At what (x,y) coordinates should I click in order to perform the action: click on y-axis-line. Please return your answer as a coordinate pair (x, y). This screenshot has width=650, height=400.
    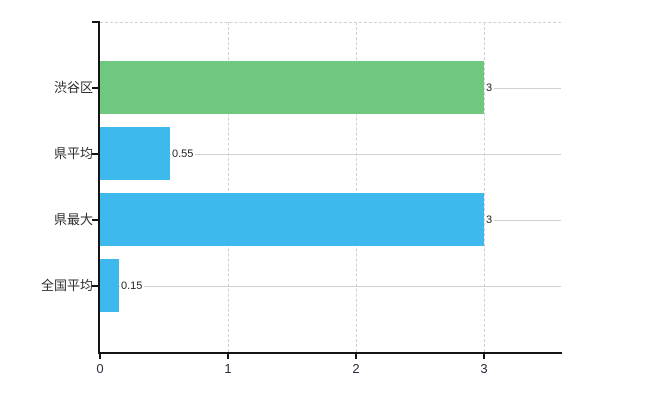
    Looking at the image, I should click on (99, 188).